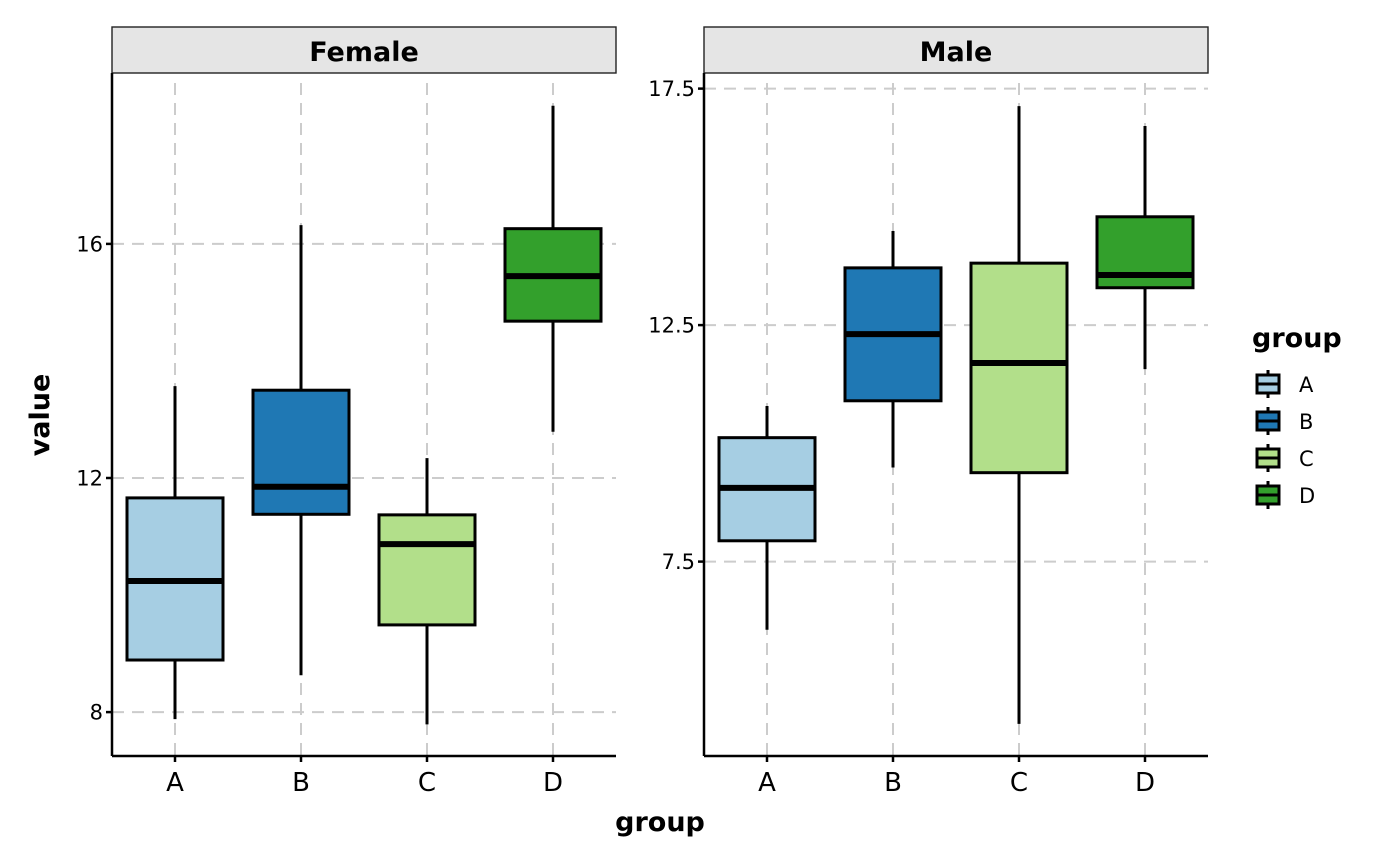 The width and height of the screenshot is (1400, 866). What do you see at coordinates (671, 326) in the screenshot?
I see `y-tick-label: 12.5` at bounding box center [671, 326].